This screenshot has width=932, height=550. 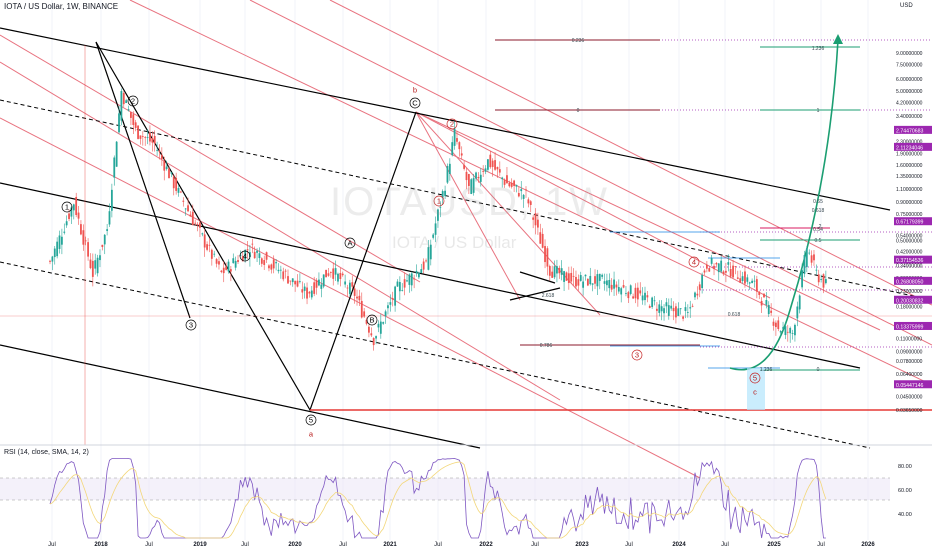 I want to click on fib-label: 0.5, so click(x=818, y=241).